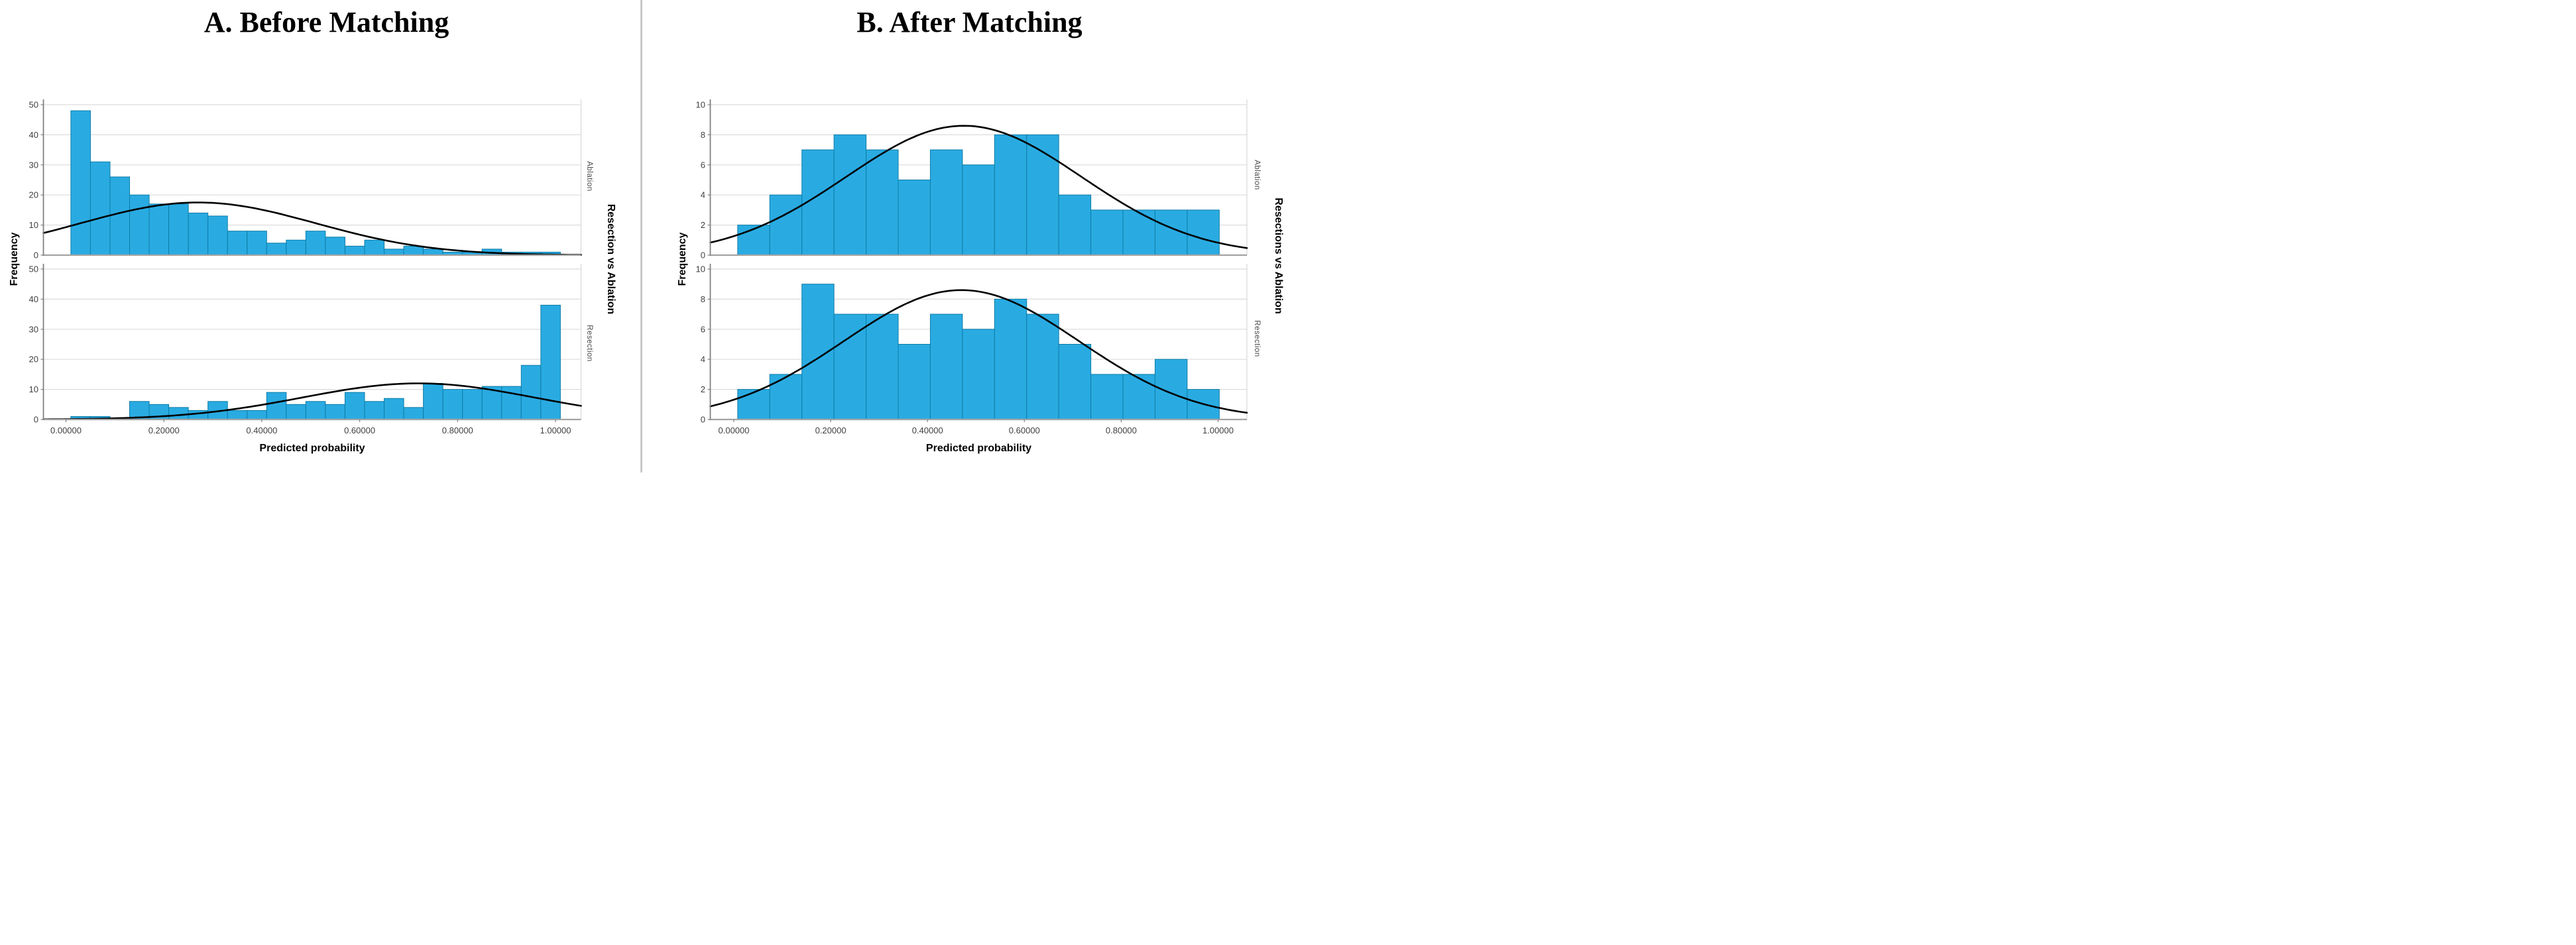  What do you see at coordinates (683, 259) in the screenshot?
I see `y-axis-title-panel-b: Frequency` at bounding box center [683, 259].